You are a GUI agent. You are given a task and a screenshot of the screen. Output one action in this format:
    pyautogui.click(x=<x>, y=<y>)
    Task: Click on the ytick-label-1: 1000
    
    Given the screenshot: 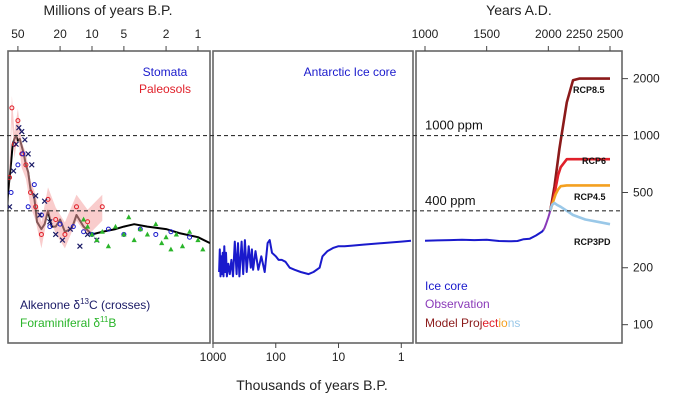 What is the action you would take?
    pyautogui.click(x=646, y=136)
    